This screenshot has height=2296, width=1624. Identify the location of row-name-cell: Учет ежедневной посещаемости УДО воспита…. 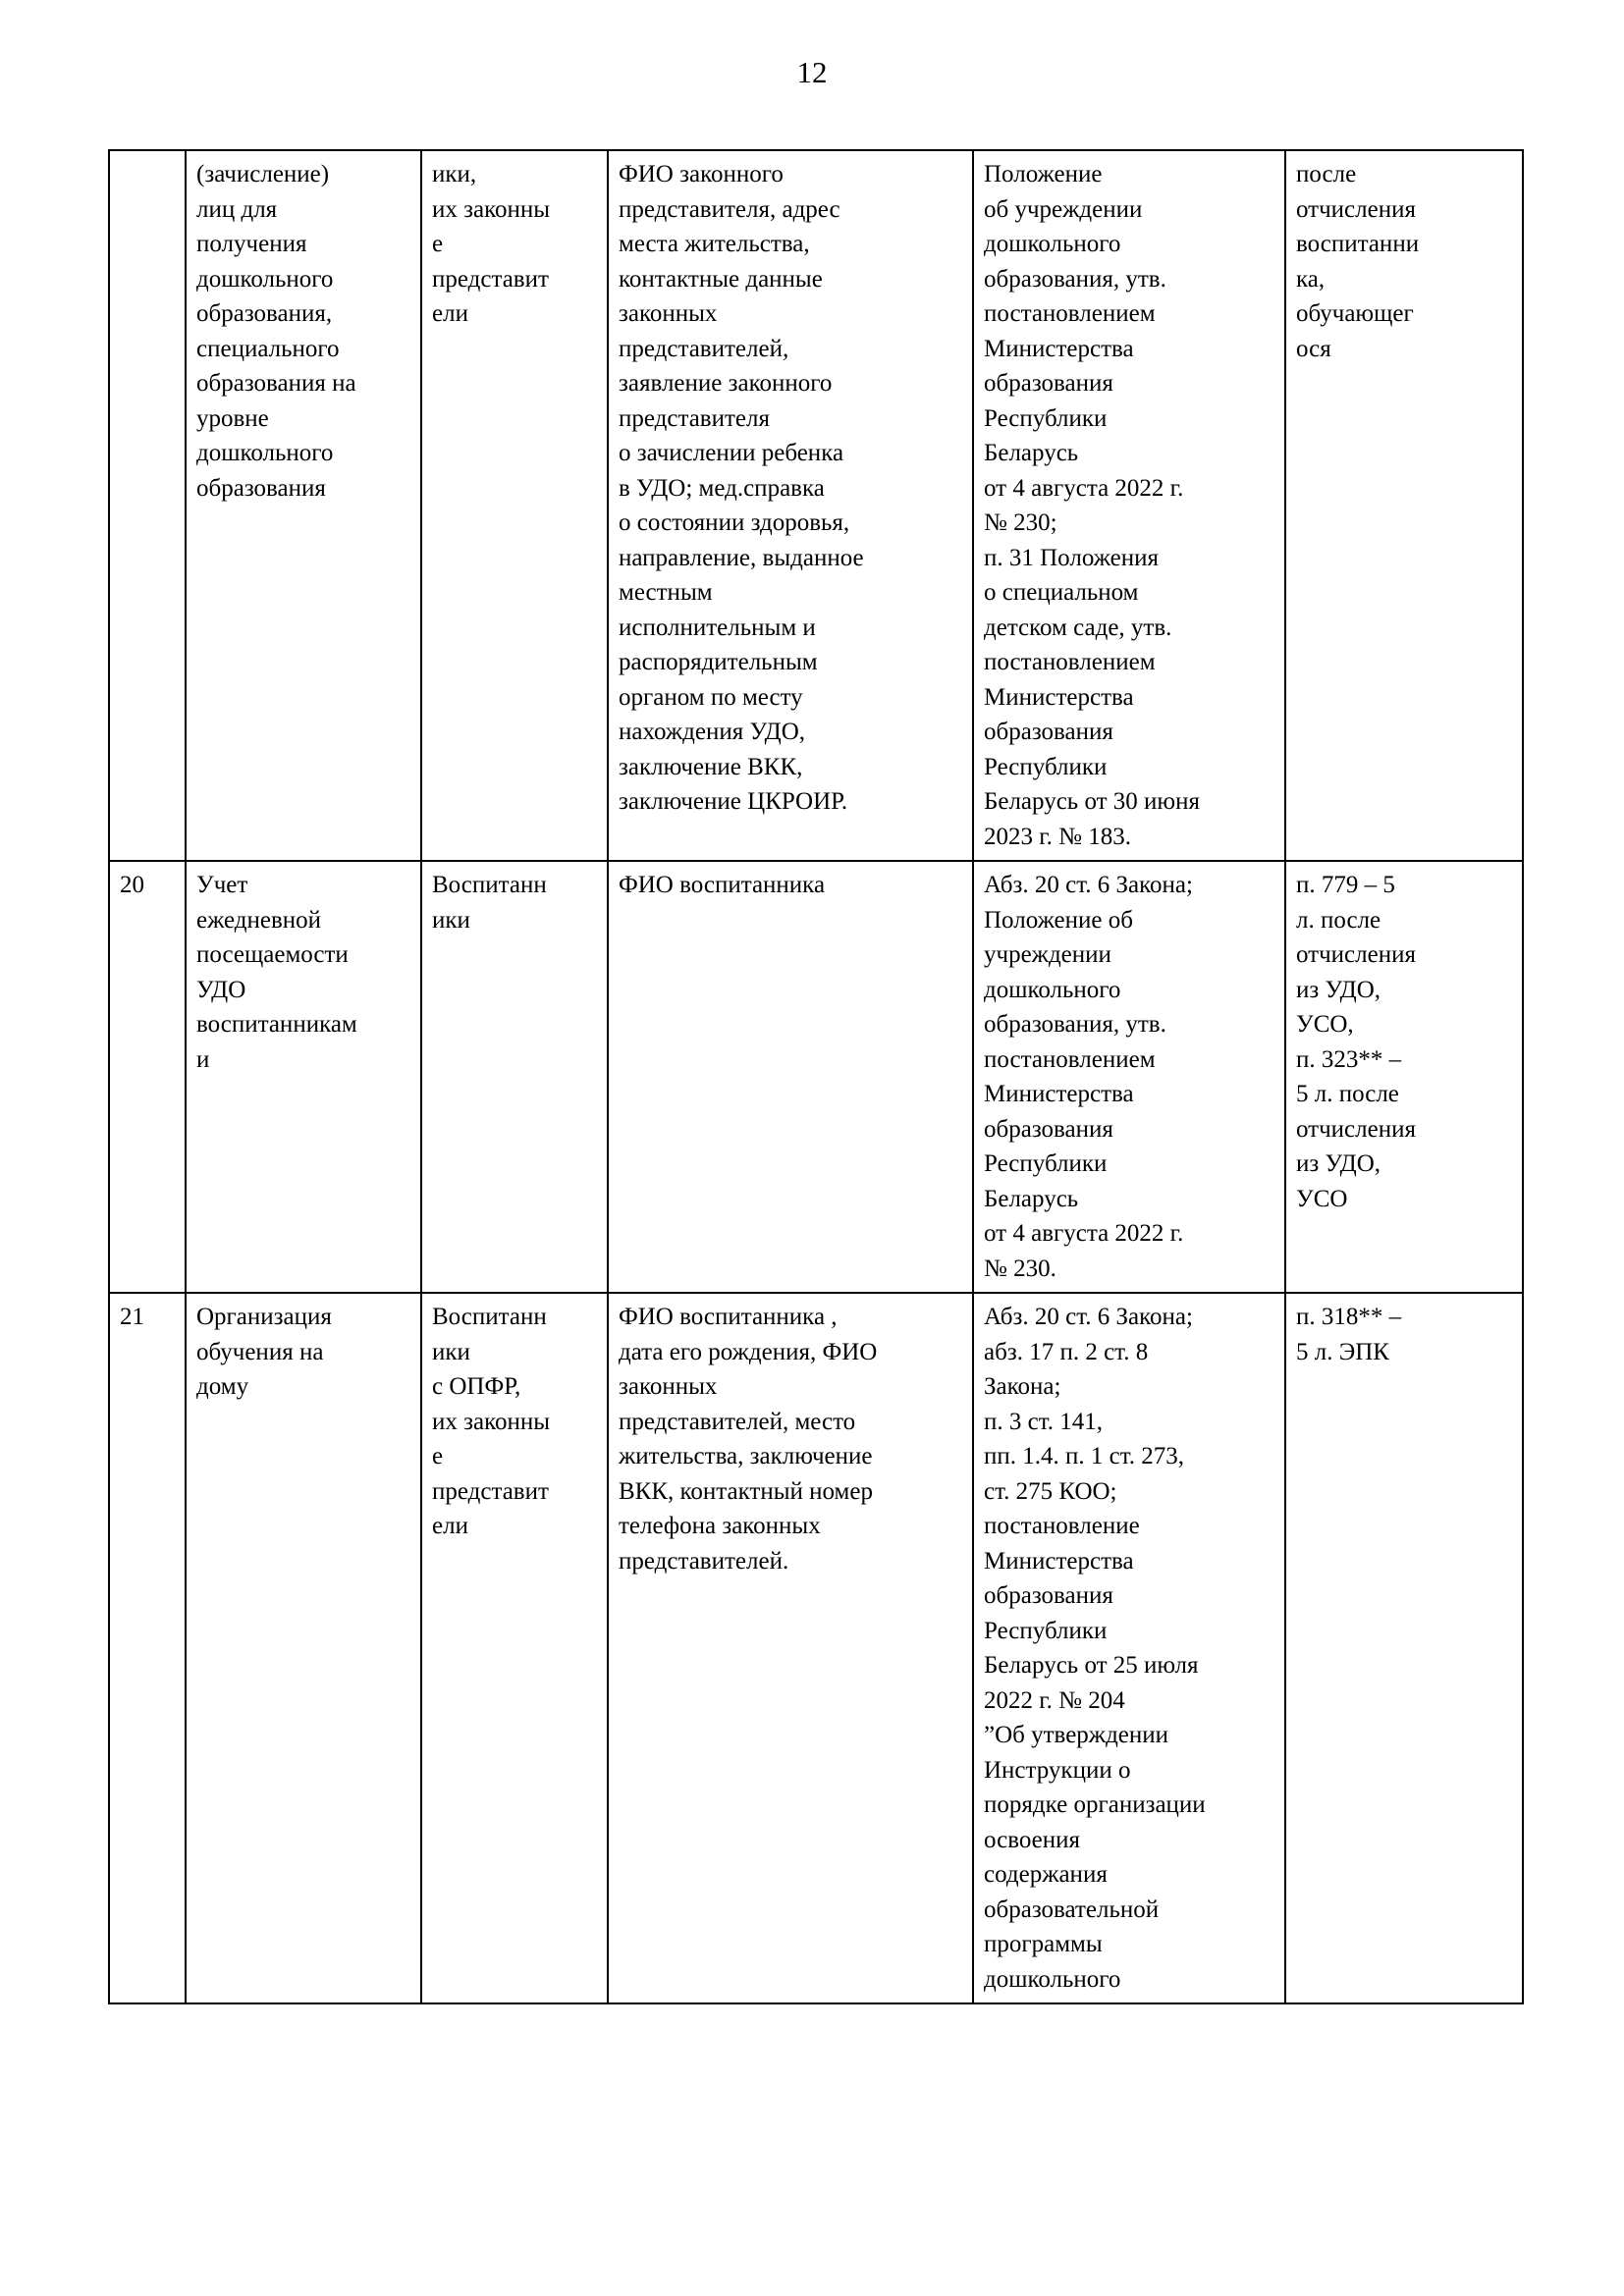
(303, 1077).